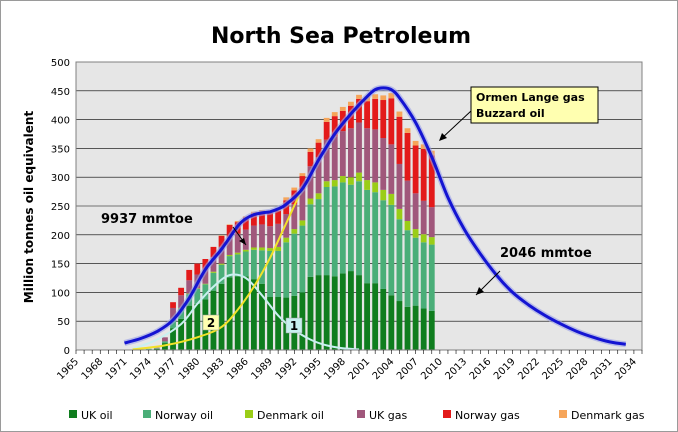 The height and width of the screenshot is (432, 678). Describe the element at coordinates (68, 369) in the screenshot. I see `x-tick-label: 1965` at that location.